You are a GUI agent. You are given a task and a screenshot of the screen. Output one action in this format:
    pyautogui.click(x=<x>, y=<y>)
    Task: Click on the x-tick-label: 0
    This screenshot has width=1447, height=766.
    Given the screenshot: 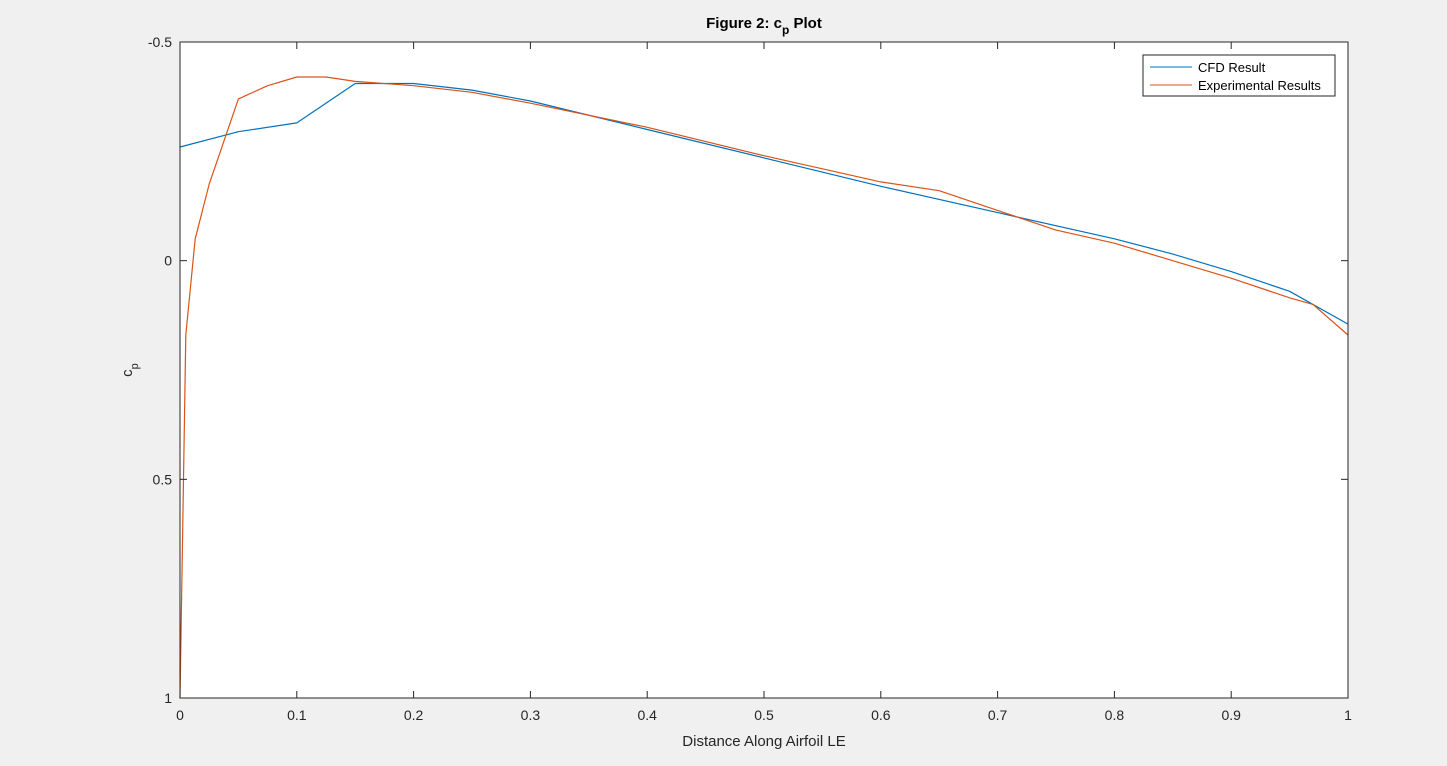 What is the action you would take?
    pyautogui.click(x=180, y=715)
    